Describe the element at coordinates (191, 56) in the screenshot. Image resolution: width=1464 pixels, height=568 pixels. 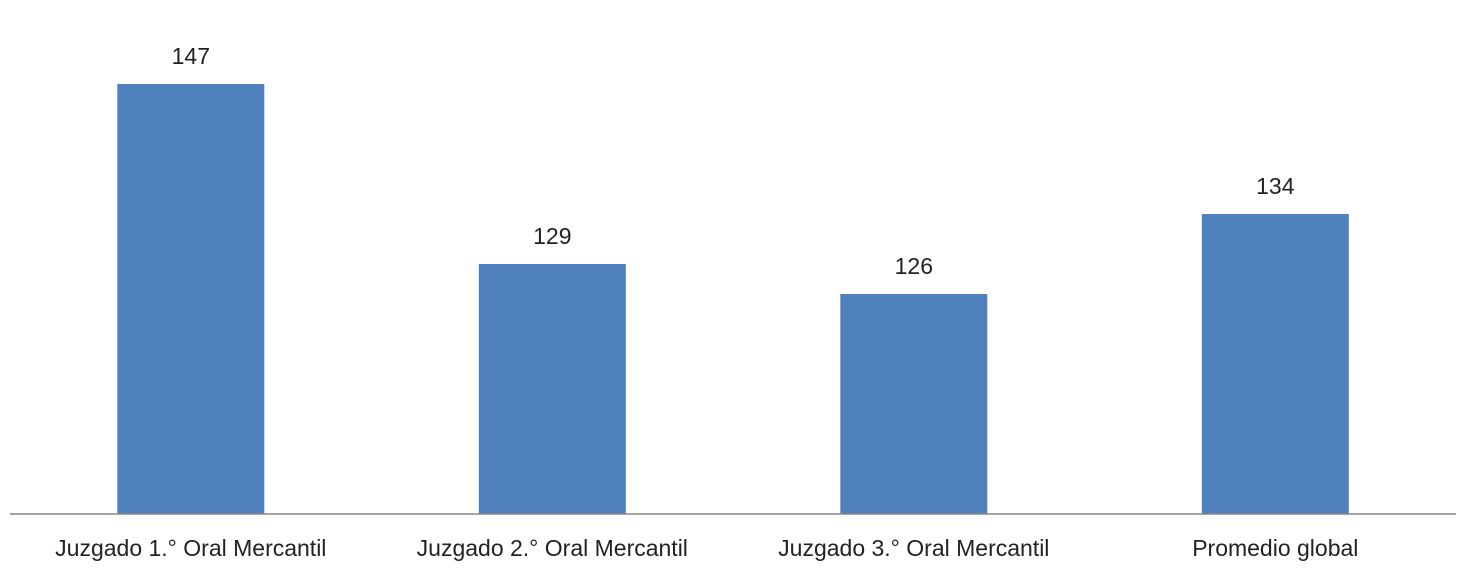
I see `data-label: 147` at that location.